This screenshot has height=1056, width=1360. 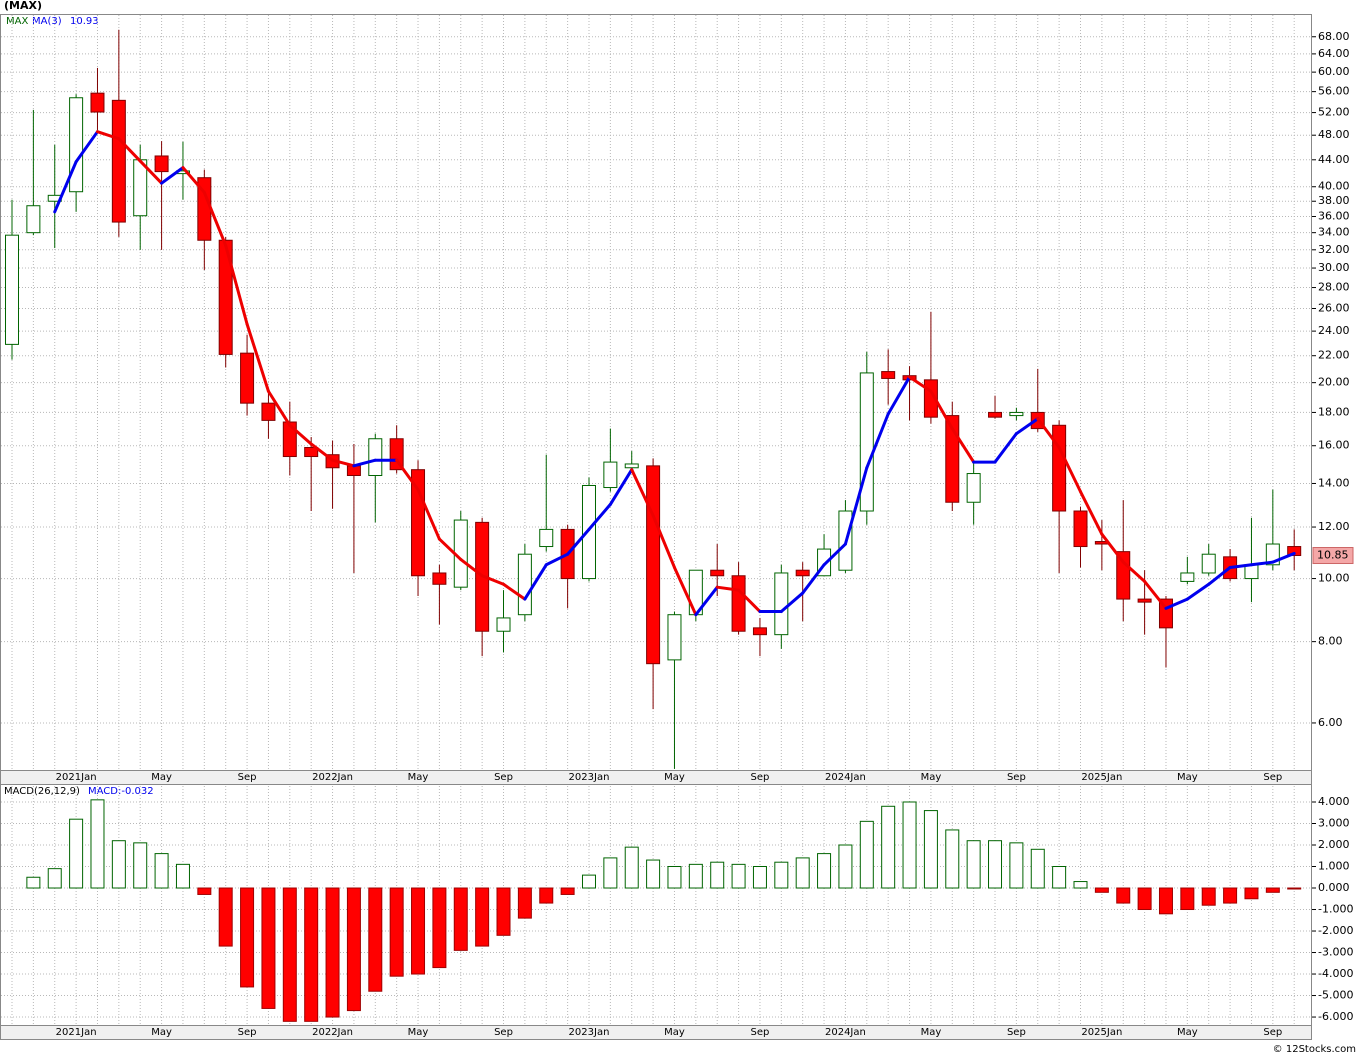 What do you see at coordinates (1334, 382) in the screenshot?
I see `y-tick-label: 20.00` at bounding box center [1334, 382].